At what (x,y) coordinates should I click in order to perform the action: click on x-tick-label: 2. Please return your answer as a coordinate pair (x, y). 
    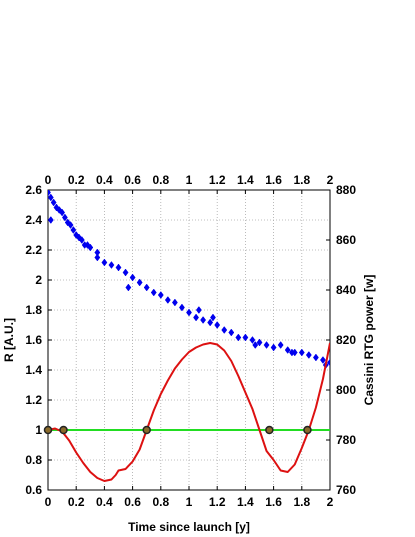
    Looking at the image, I should click on (330, 502).